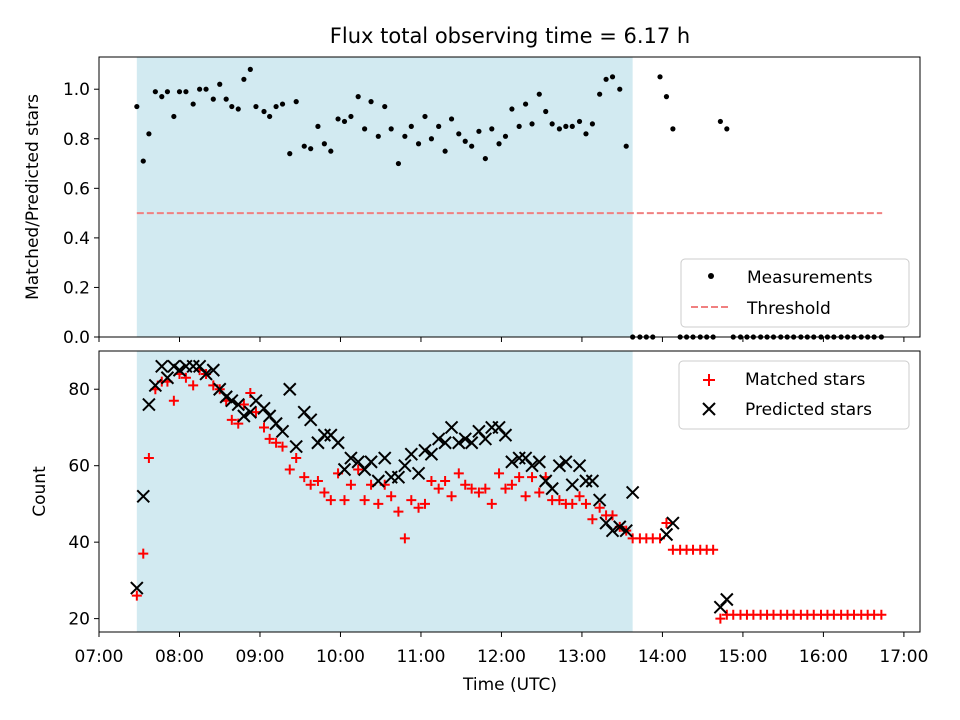 The width and height of the screenshot is (960, 720). What do you see at coordinates (76, 90) in the screenshot?
I see `ratio-y-tick-label: 1.0` at bounding box center [76, 90].